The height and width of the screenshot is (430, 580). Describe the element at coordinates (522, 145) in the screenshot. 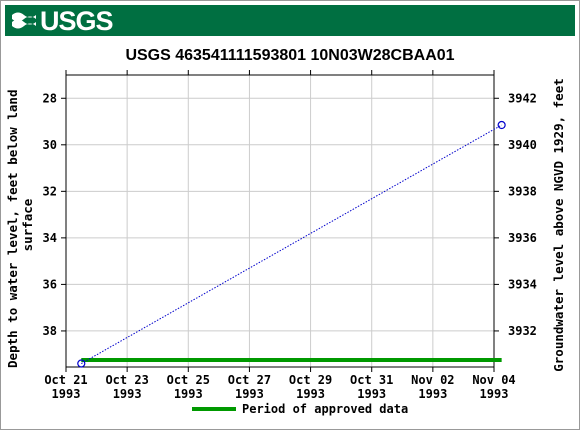

I see `y-right-tick-label: 3940` at that location.